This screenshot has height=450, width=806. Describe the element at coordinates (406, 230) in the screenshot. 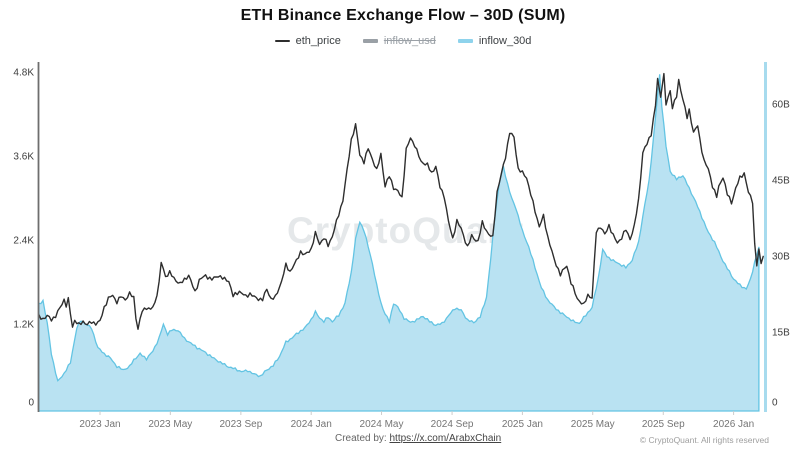

I see `cryptoquant-watermark: CryptoQuant` at that location.